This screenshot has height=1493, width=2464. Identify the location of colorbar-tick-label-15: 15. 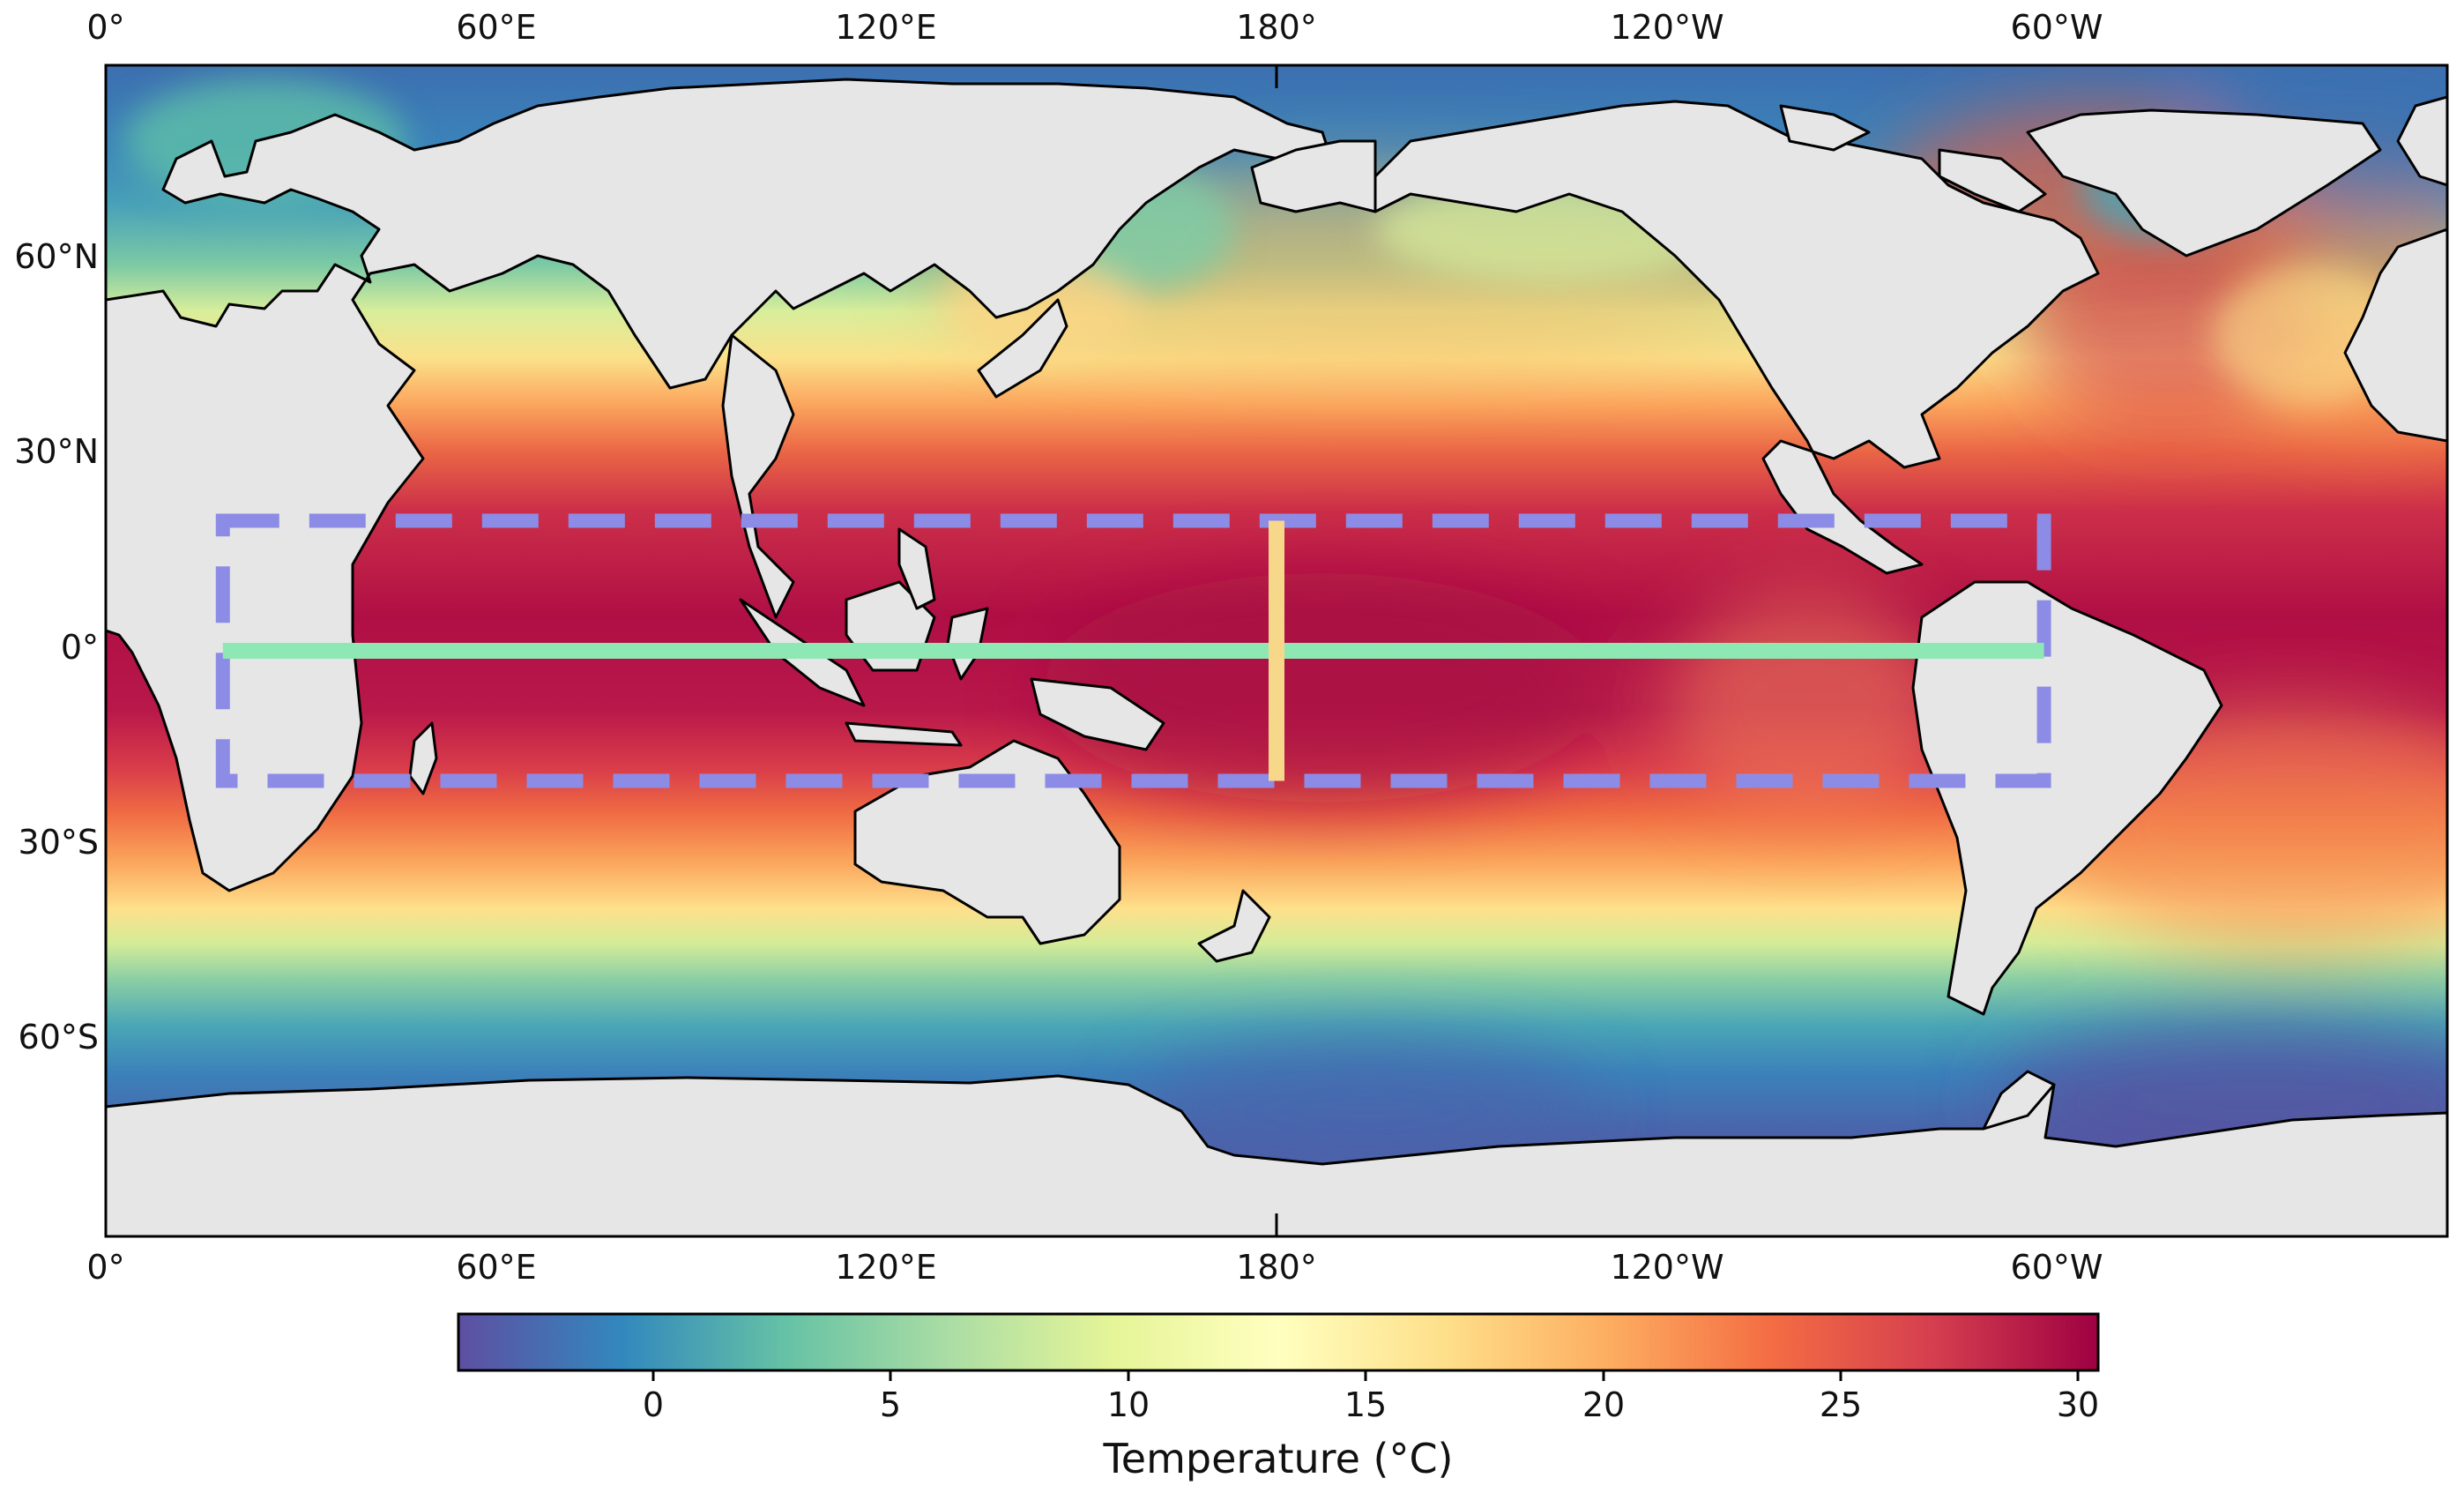
(1365, 1405).